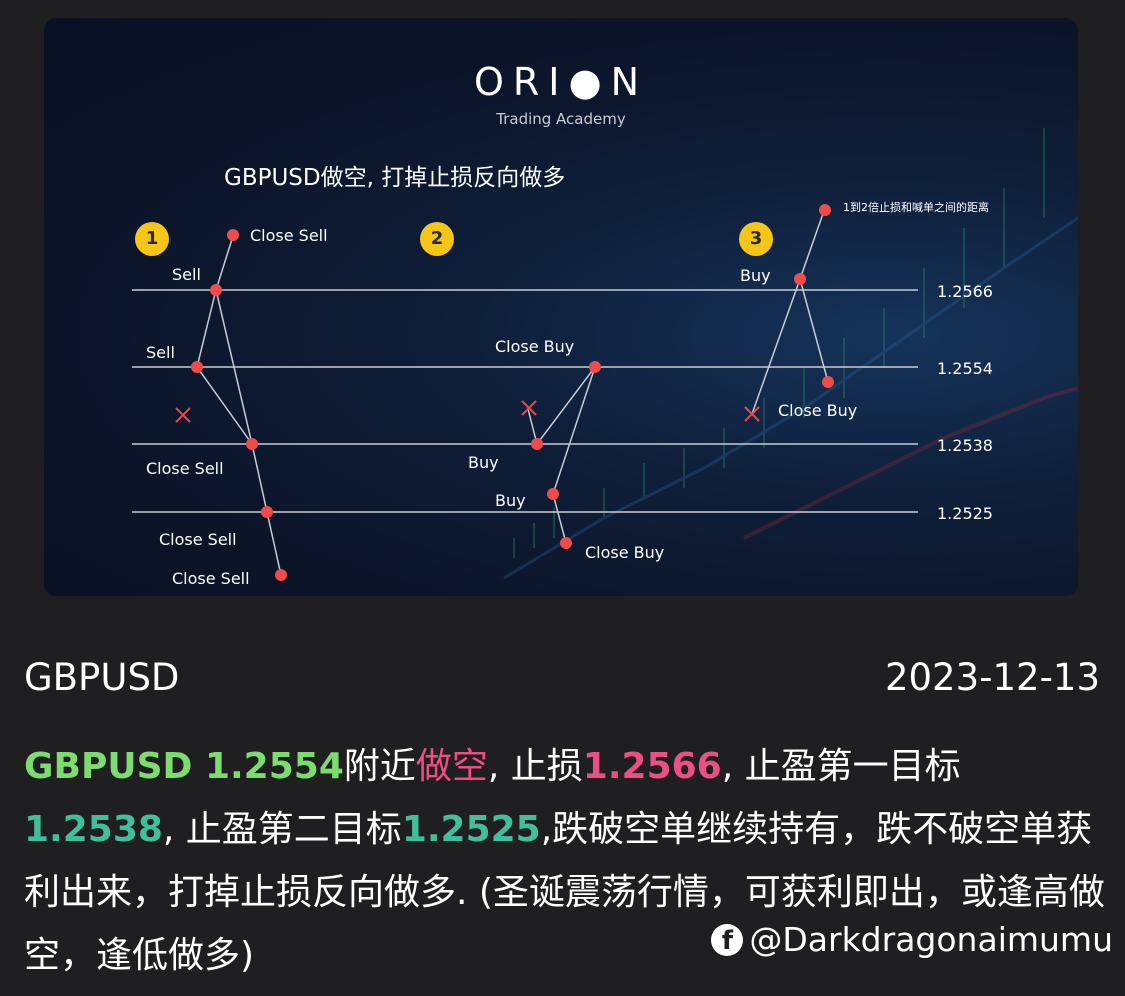  What do you see at coordinates (818, 410) in the screenshot?
I see `label-close-buy-3: Close Buy` at bounding box center [818, 410].